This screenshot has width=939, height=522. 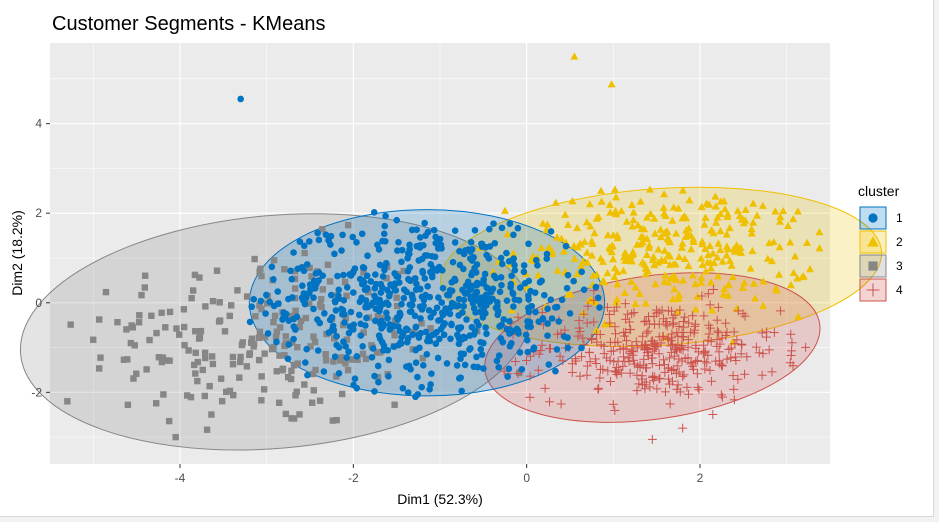 I want to click on legend-label-1: 1, so click(x=899, y=218).